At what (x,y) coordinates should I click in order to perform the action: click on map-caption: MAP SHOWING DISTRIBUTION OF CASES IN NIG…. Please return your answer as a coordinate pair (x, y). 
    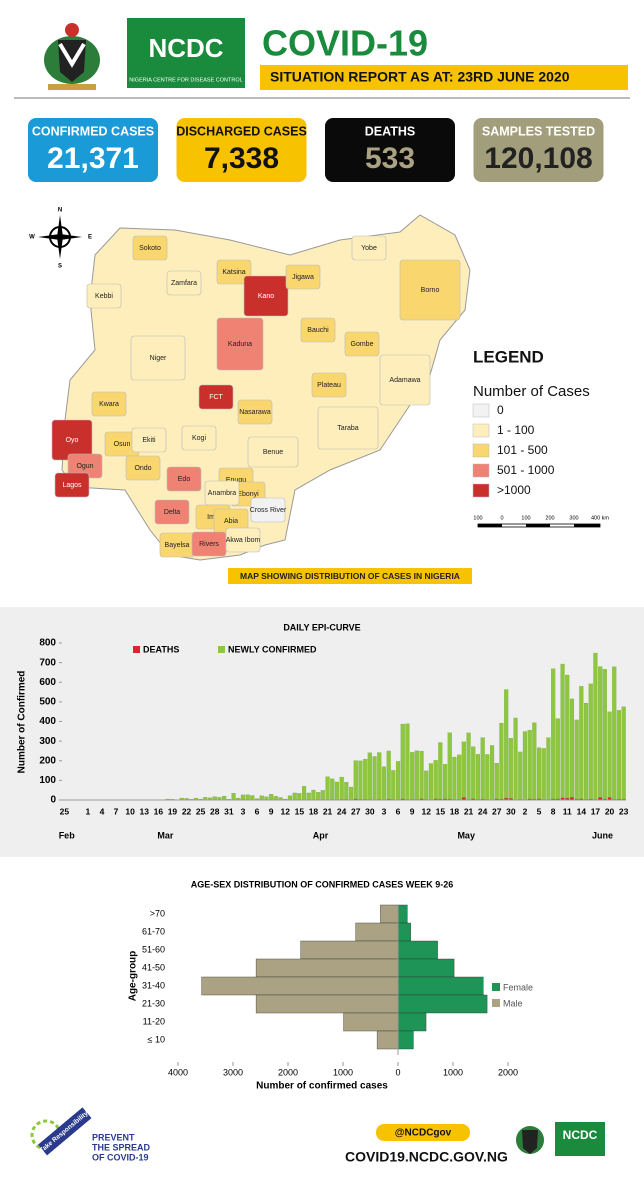
    Looking at the image, I should click on (350, 576).